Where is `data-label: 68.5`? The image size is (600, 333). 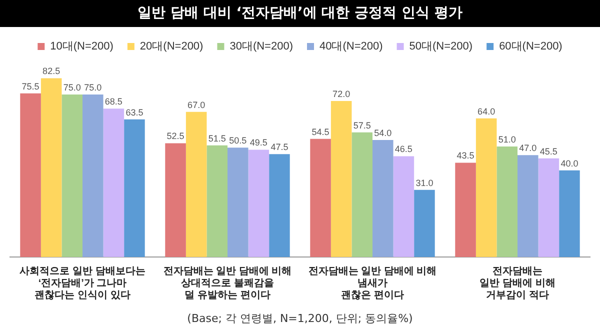 data-label: 68.5 is located at coordinates (113, 101).